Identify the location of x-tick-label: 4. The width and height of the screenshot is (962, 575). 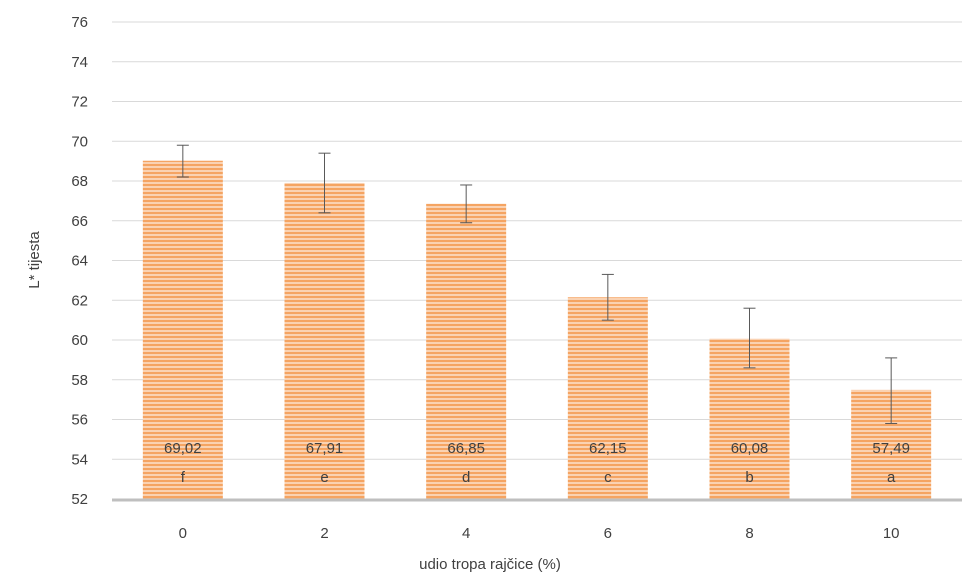
(466, 533).